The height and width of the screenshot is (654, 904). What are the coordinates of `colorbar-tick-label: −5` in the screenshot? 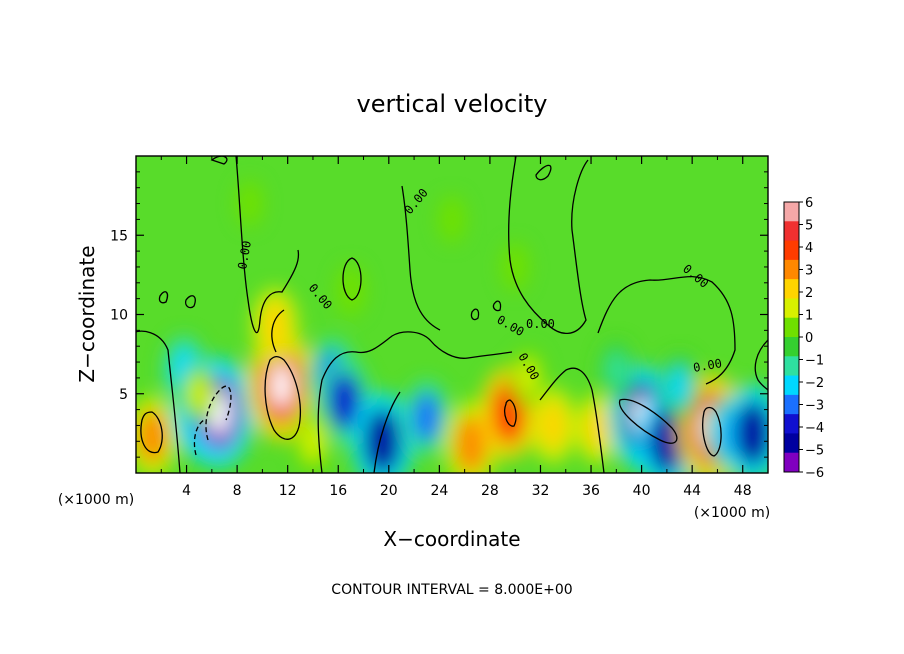 It's located at (814, 451).